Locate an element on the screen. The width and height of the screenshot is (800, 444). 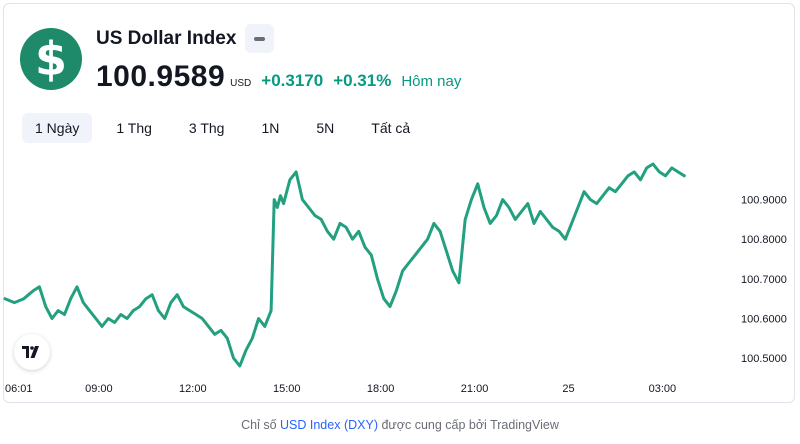
tradingview-logo-glyph is located at coordinates (30, 352).